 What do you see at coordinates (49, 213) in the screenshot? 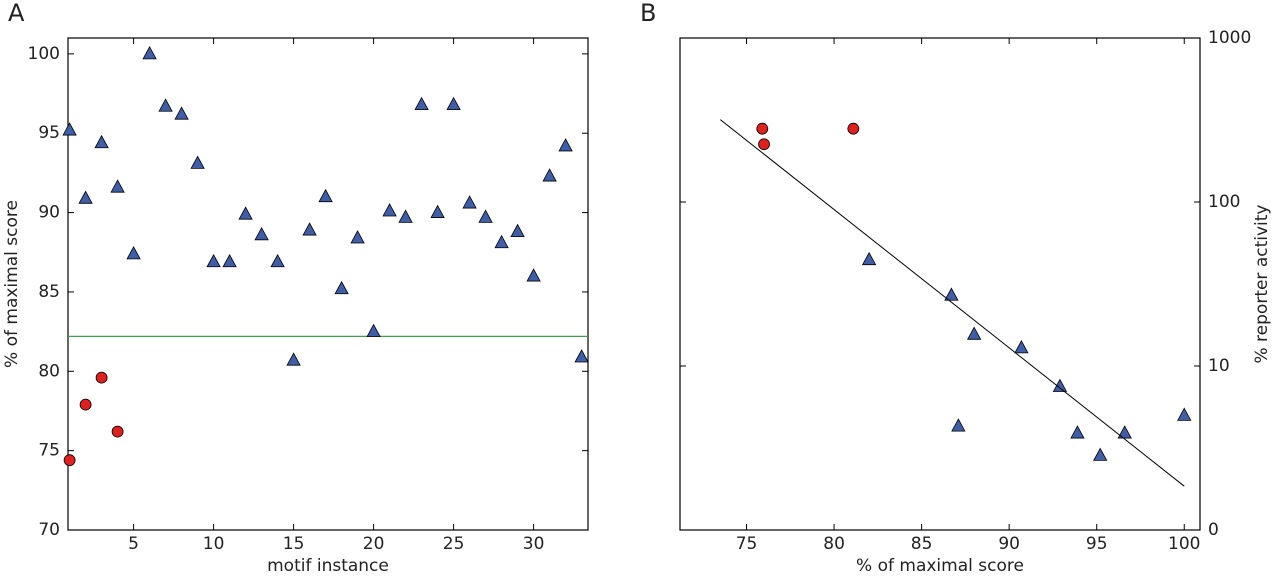
I see `y-tick-label: 90` at bounding box center [49, 213].